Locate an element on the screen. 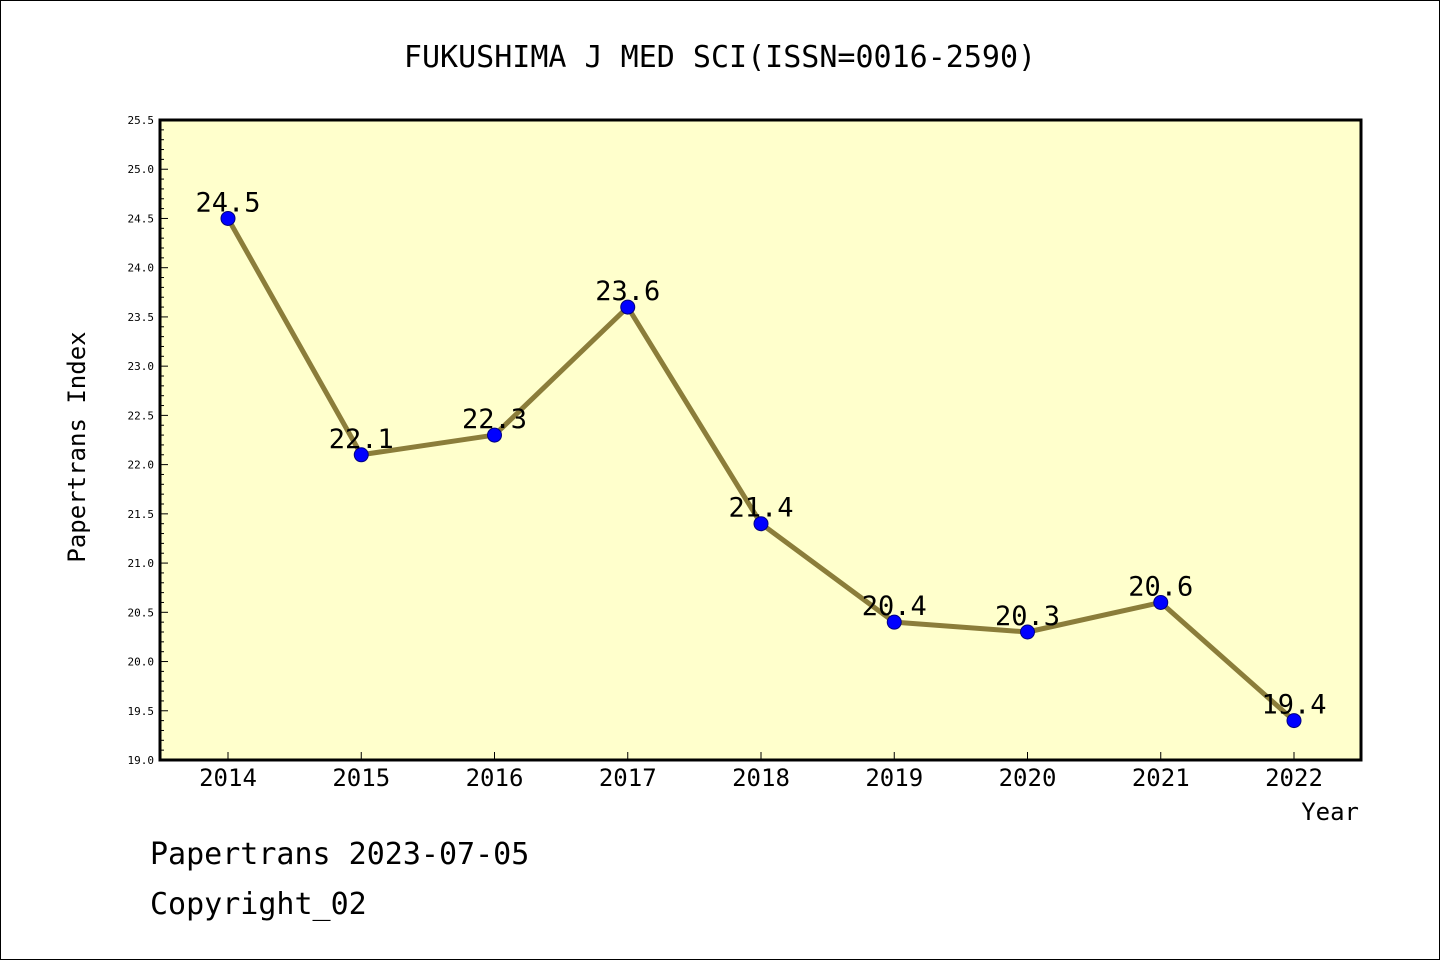  data-label: 22.1 is located at coordinates (361, 439).